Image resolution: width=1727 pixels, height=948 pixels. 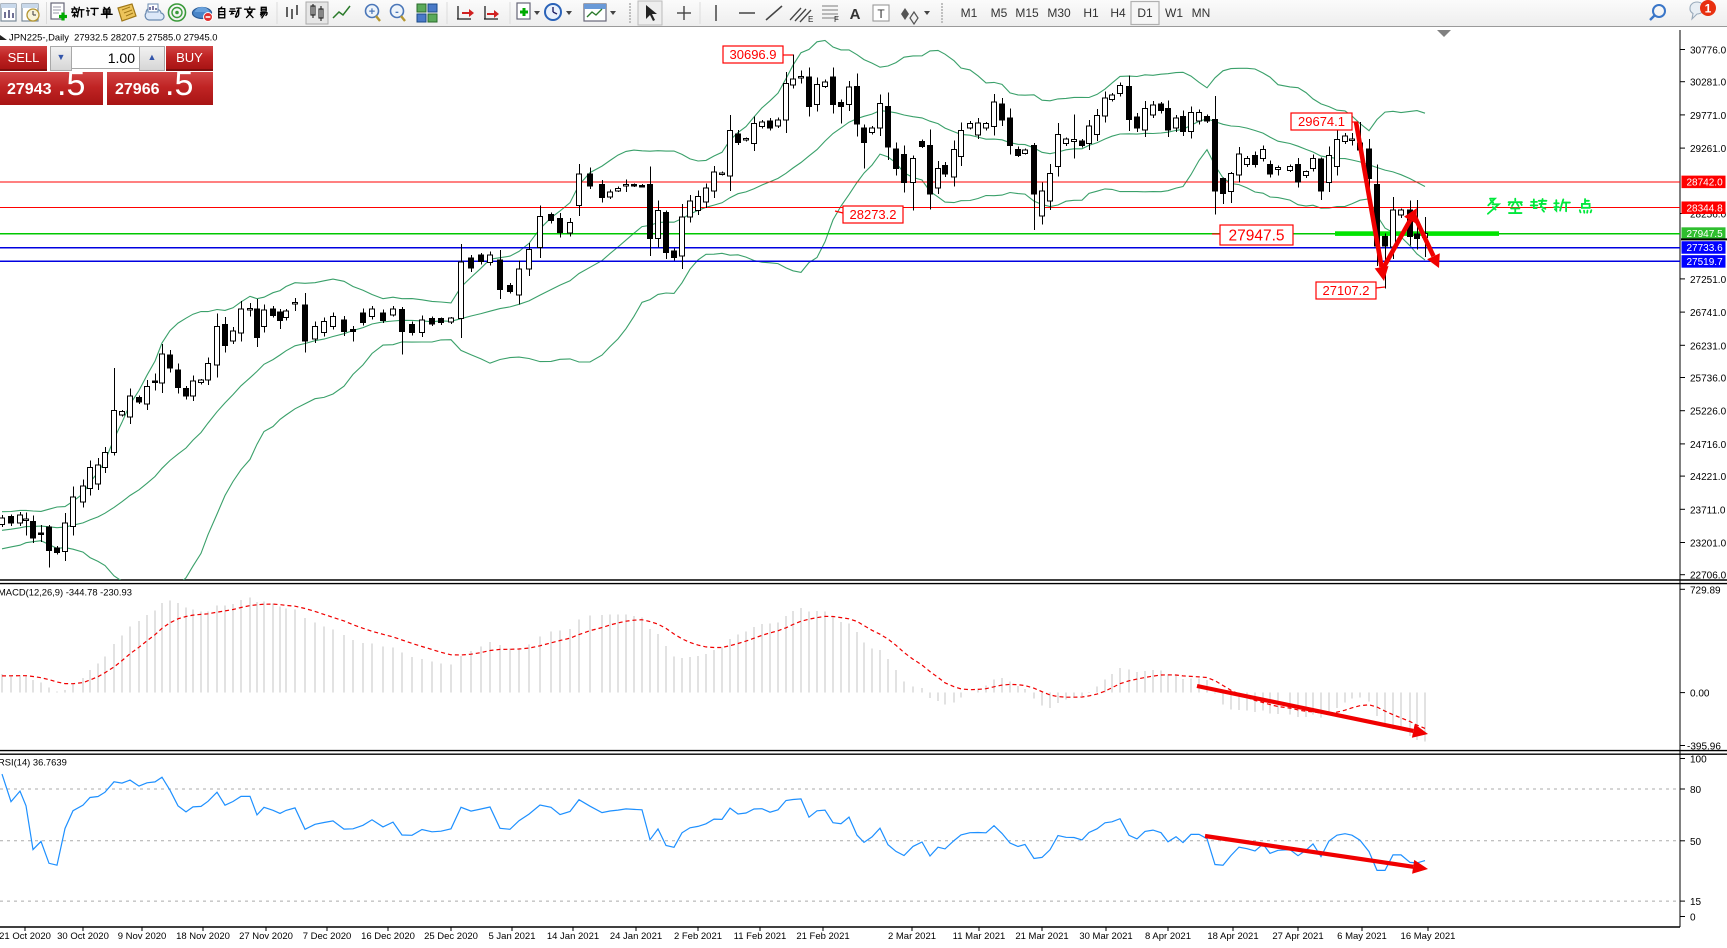 I want to click on svg-text: 11 Feb 2021, so click(x=760, y=936).